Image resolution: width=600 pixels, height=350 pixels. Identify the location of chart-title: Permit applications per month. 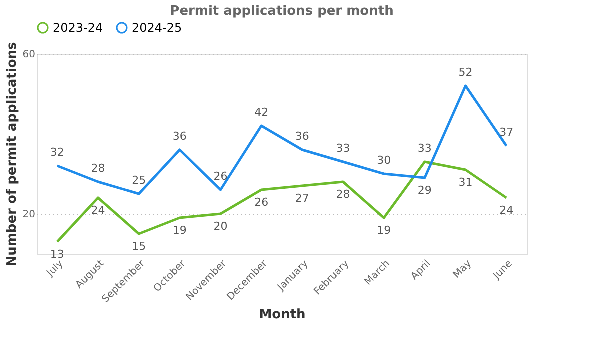
(282, 11).